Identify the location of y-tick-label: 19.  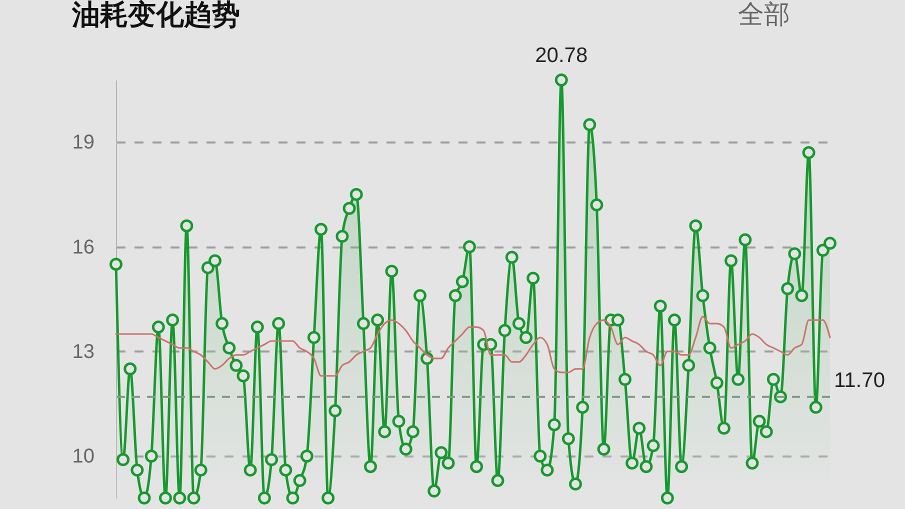
(83, 143).